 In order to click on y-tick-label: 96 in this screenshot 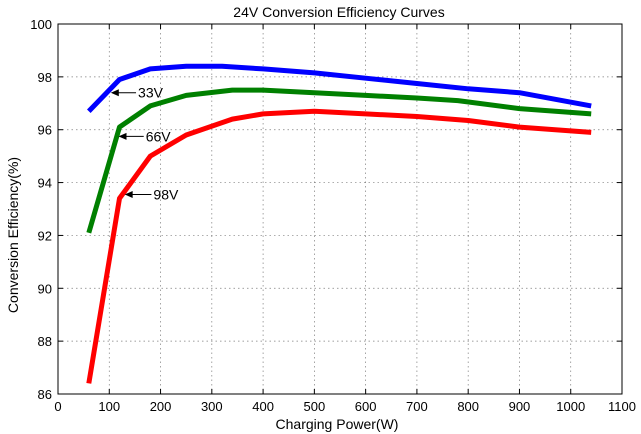, I will do `click(45, 130)`.